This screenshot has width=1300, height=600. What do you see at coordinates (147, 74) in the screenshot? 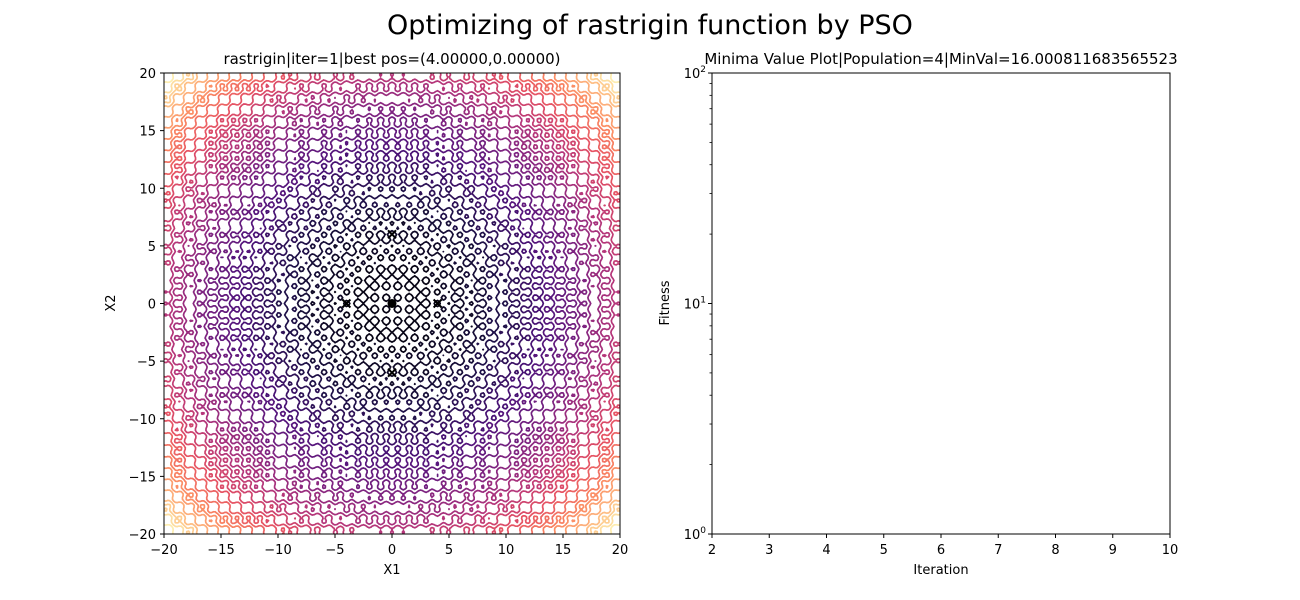
I see `y-tick-label: 20` at bounding box center [147, 74].